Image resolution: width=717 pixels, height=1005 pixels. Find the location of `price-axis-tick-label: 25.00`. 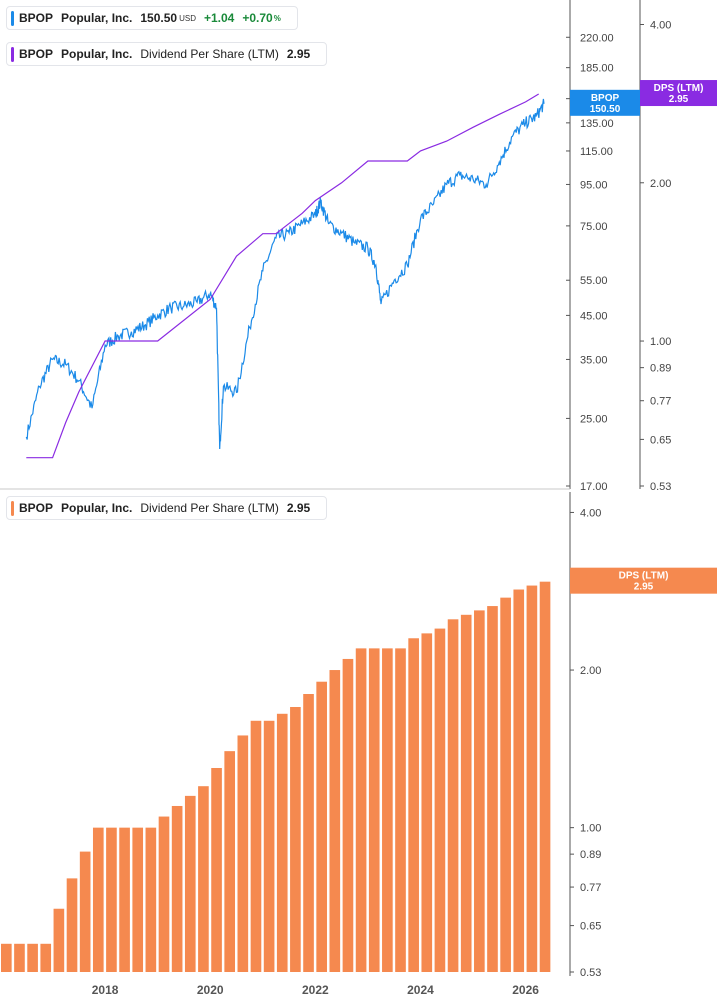

price-axis-tick-label: 25.00 is located at coordinates (594, 419).